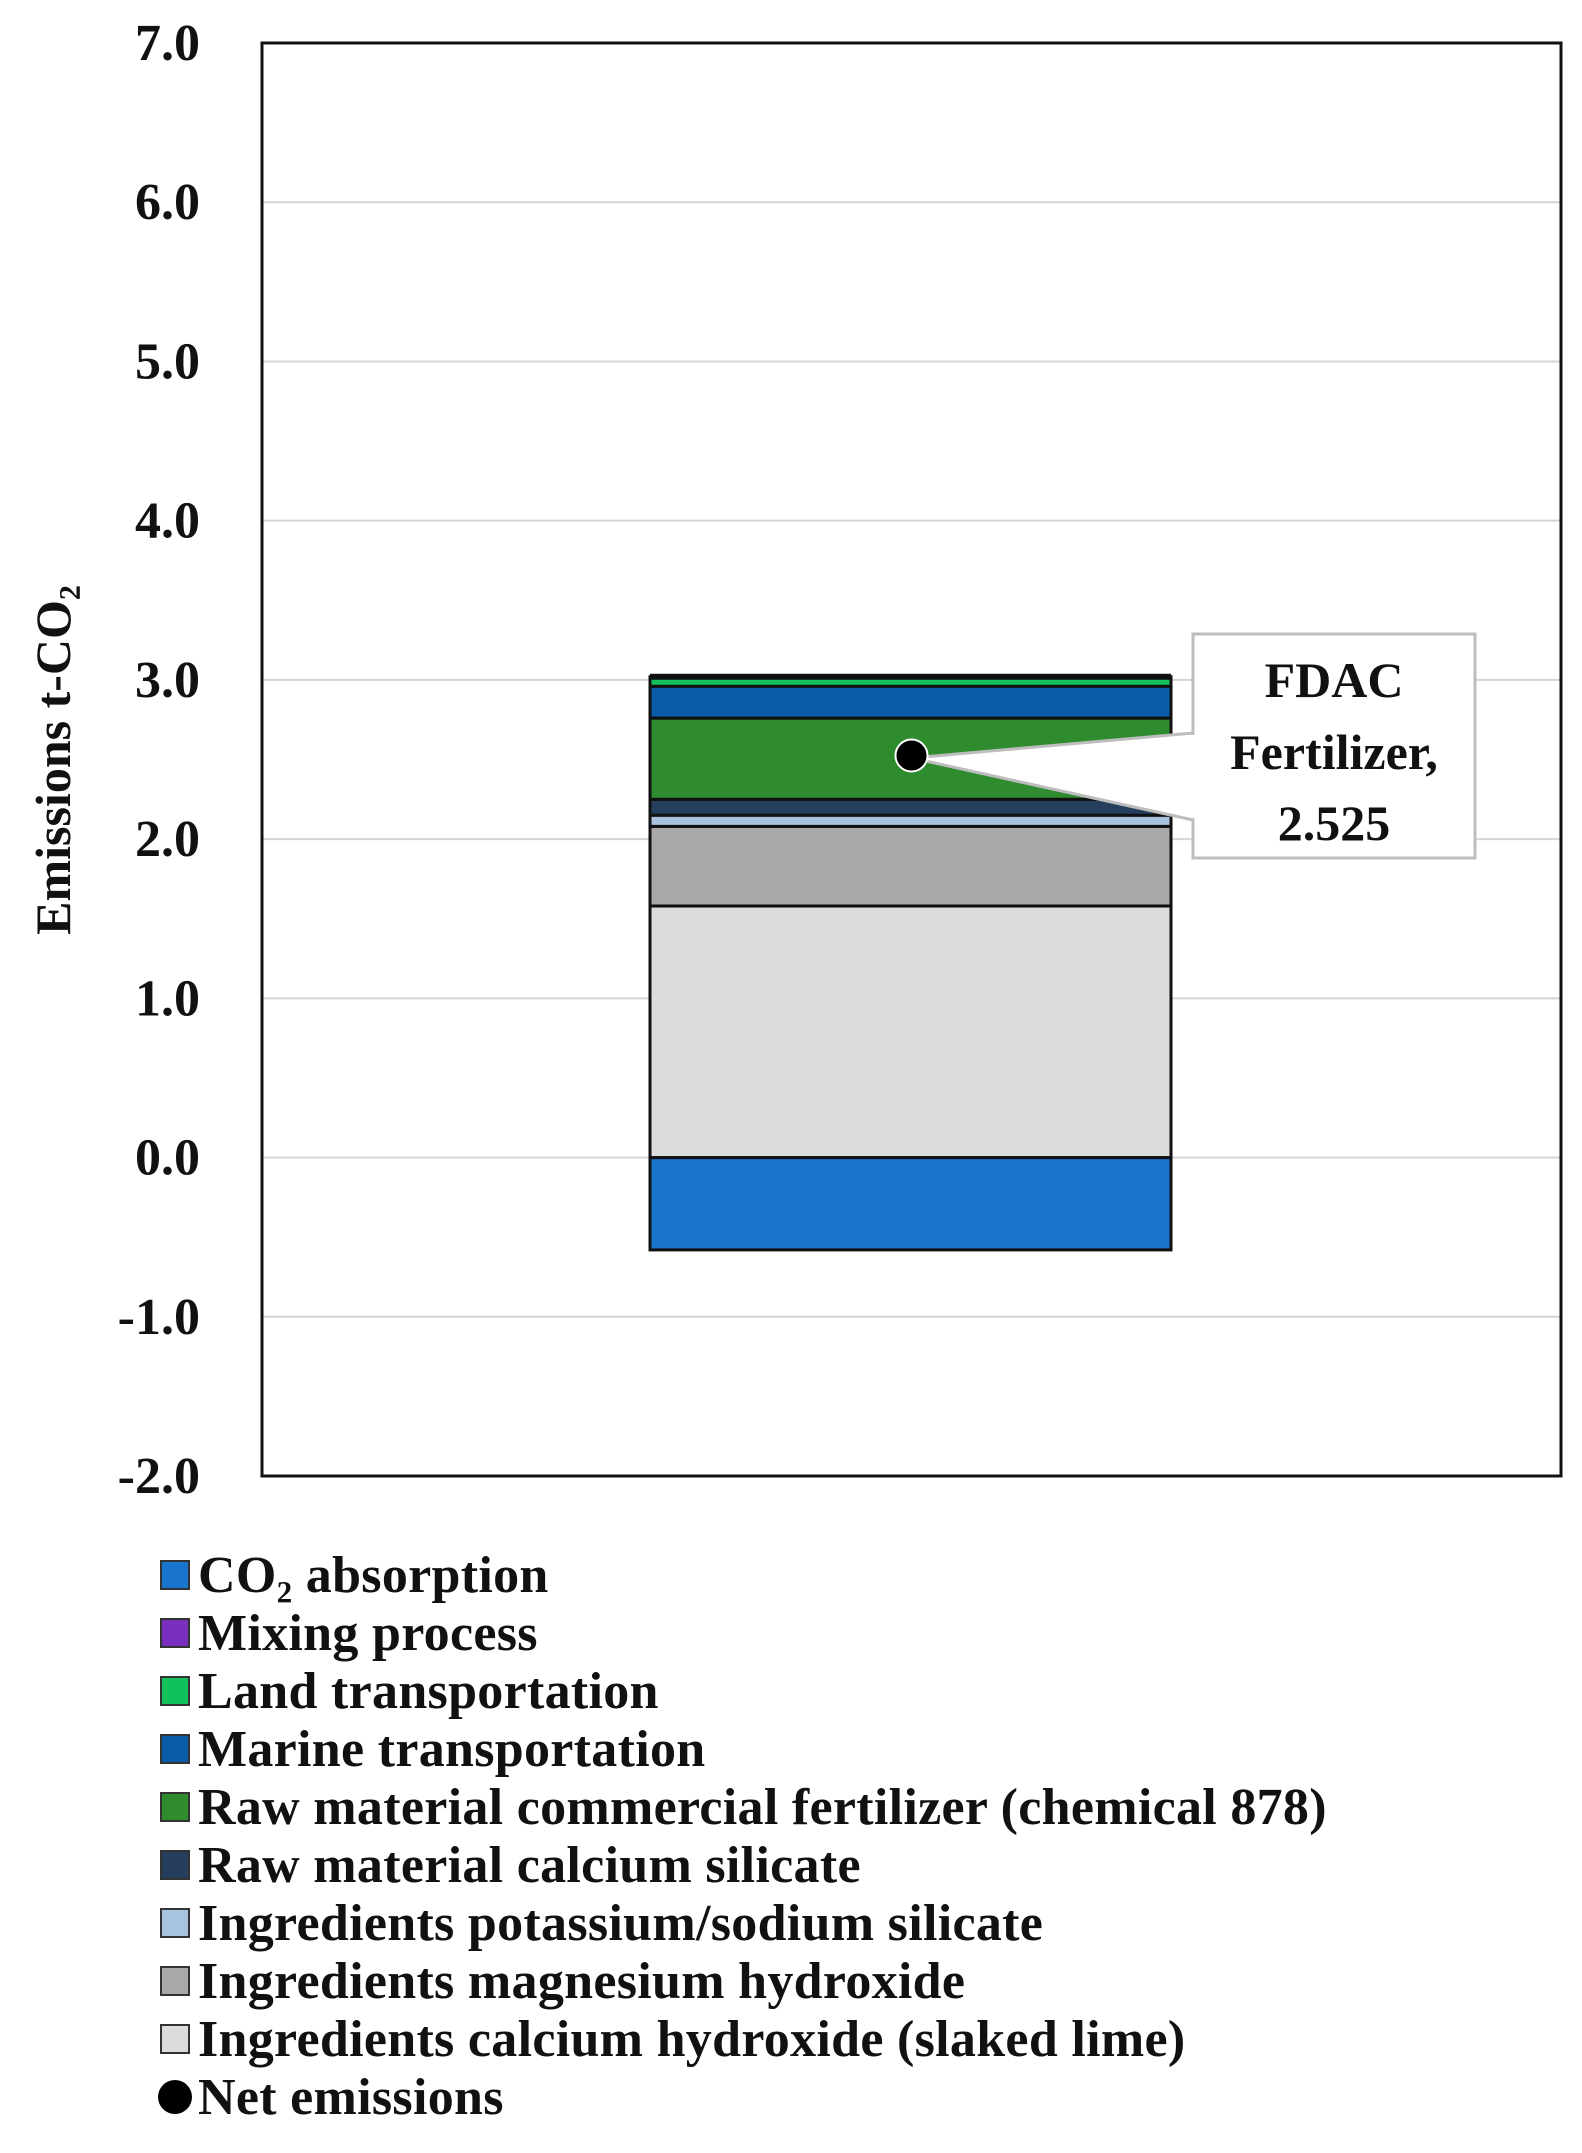  Describe the element at coordinates (743, 1575) in the screenshot. I see `legend-item-co2-absorption: CO₂ absorption` at that location.